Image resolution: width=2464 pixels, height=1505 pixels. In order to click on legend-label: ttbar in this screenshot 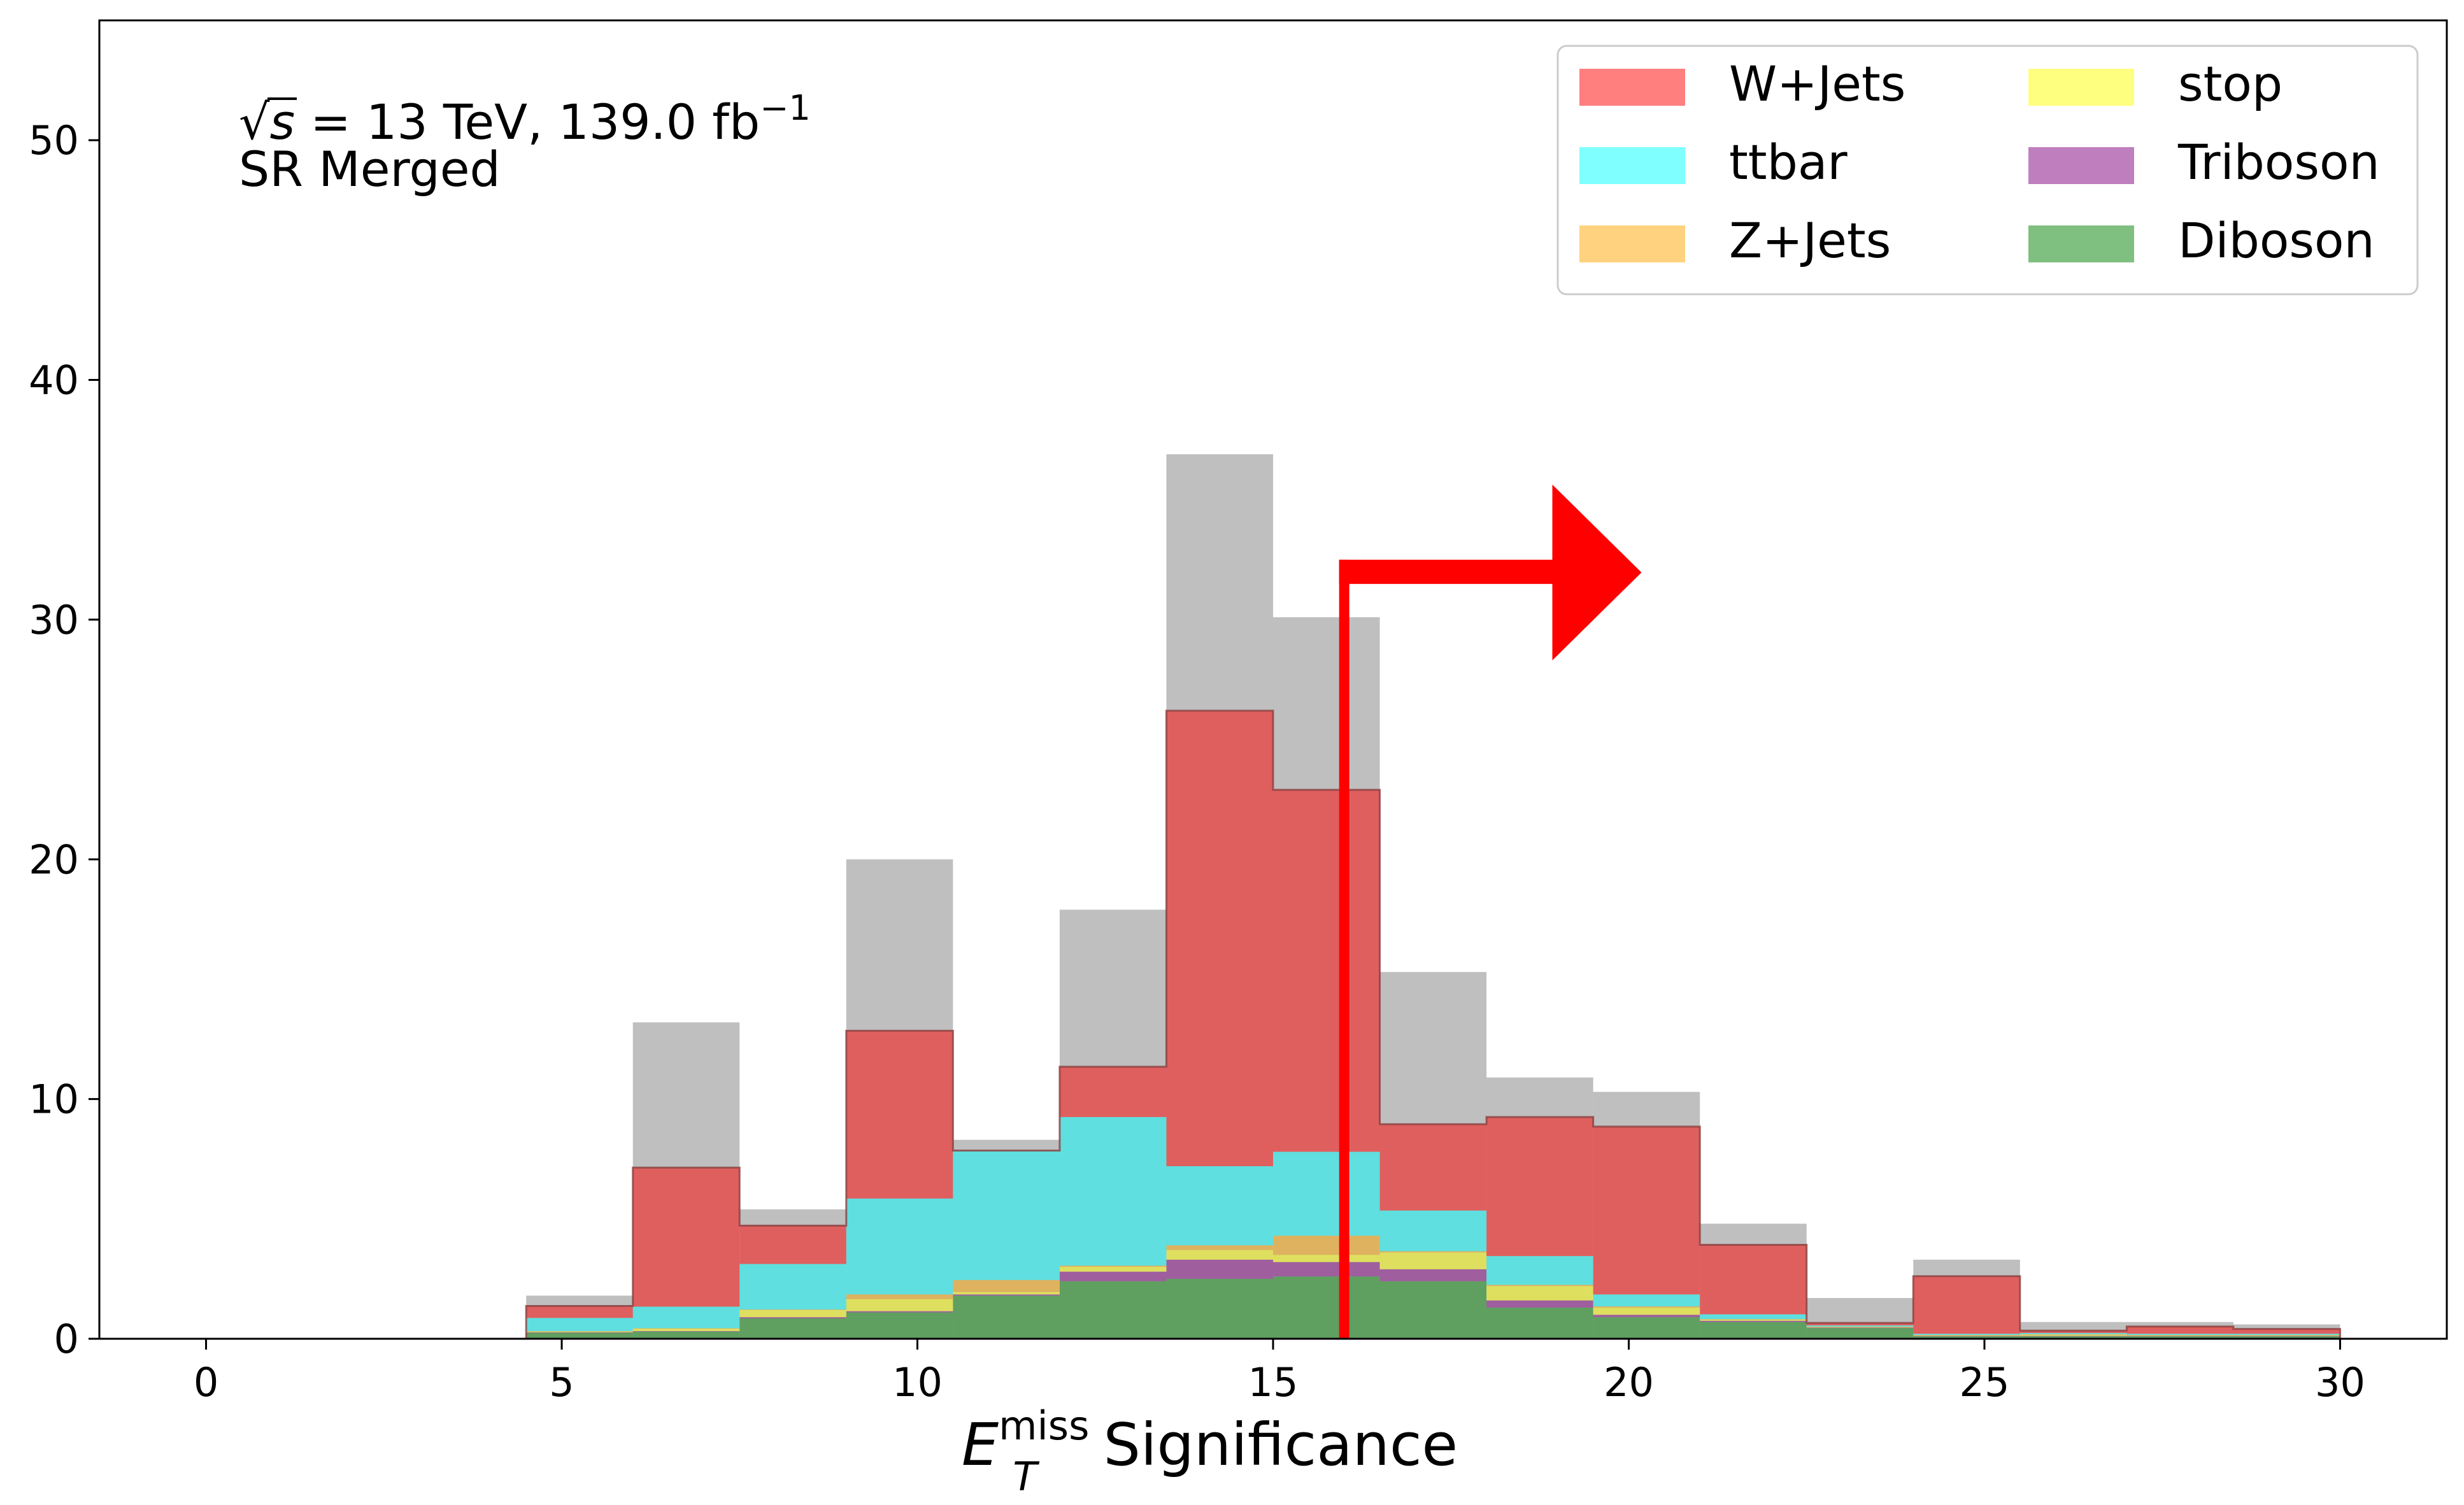, I will do `click(1788, 162)`.